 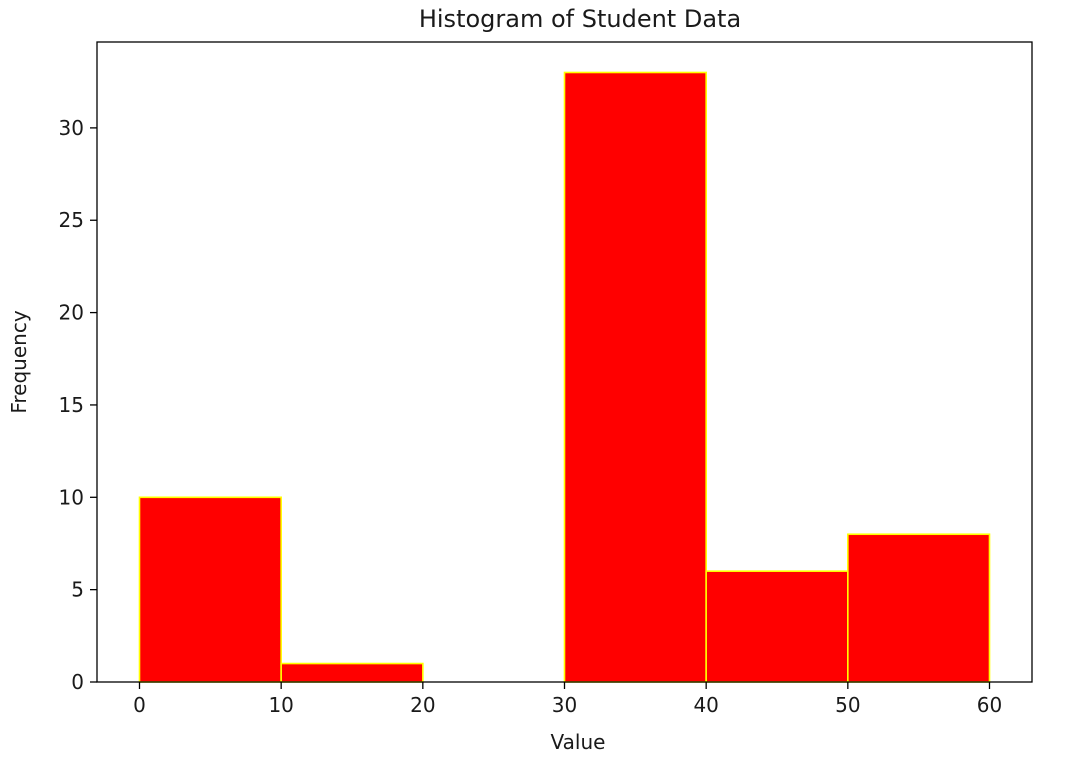 I want to click on x-tick-label: 10, so click(x=280, y=705).